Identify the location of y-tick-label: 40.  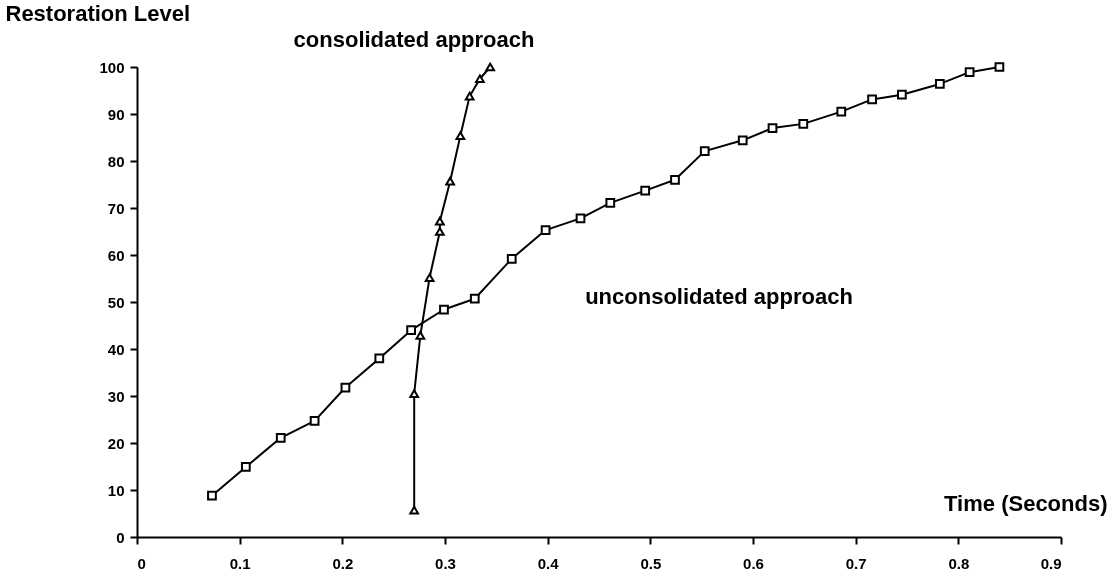
(116, 349).